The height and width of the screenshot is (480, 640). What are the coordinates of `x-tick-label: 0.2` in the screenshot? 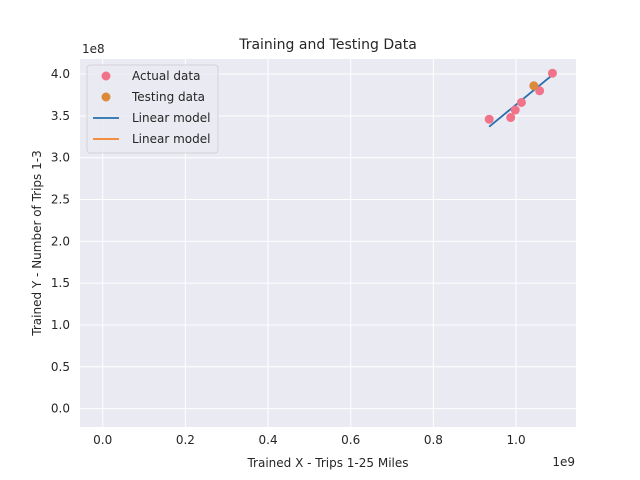 It's located at (185, 440).